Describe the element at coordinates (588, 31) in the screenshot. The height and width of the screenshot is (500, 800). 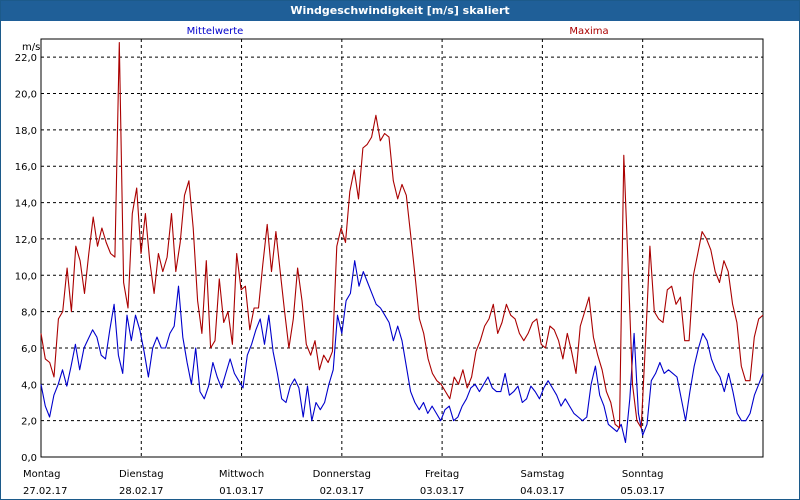
I see `legend-maxima: Maxima` at that location.